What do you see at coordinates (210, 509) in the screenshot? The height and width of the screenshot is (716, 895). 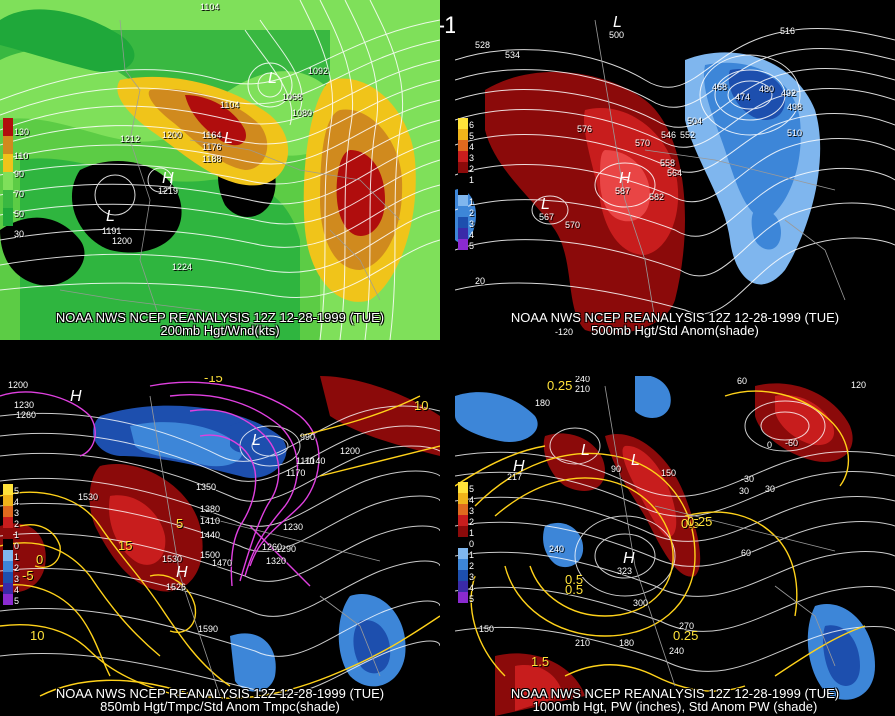 I see `contour-label: 1380` at bounding box center [210, 509].